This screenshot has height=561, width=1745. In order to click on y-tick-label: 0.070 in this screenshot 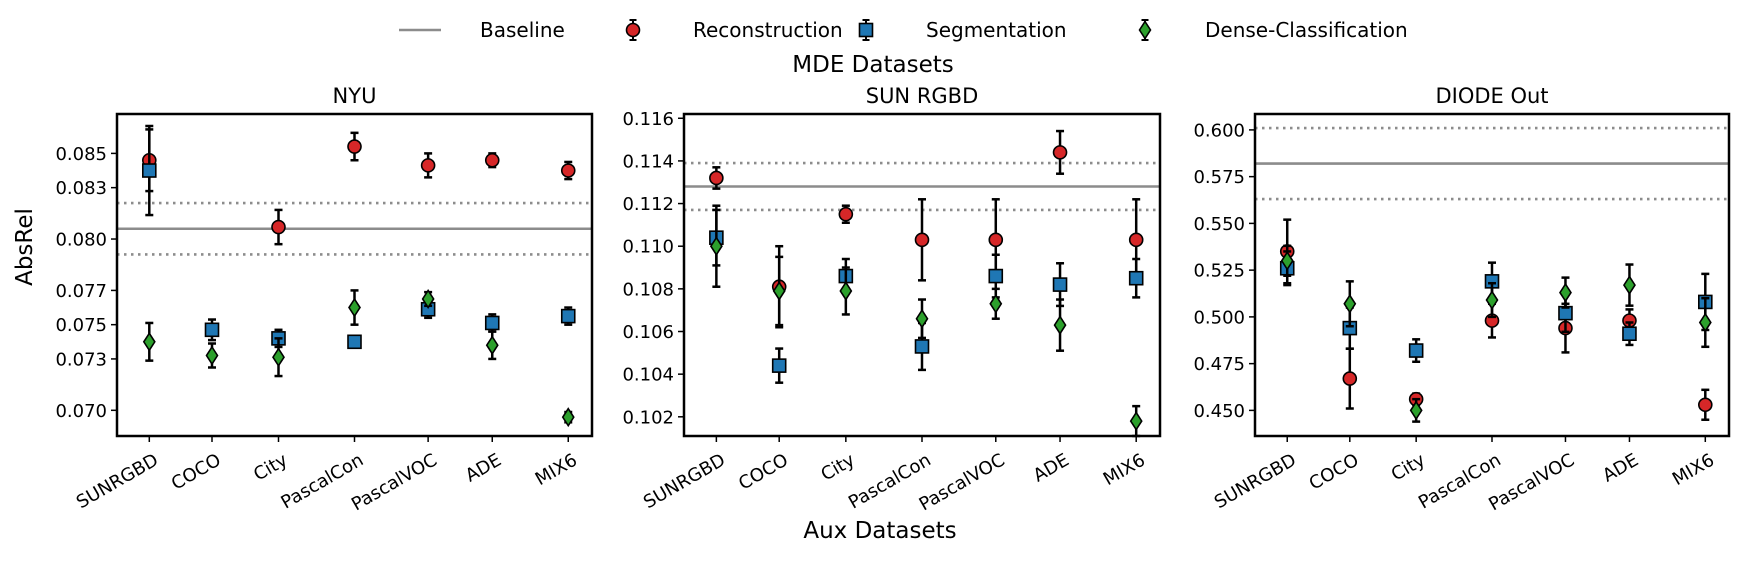, I will do `click(81, 411)`.